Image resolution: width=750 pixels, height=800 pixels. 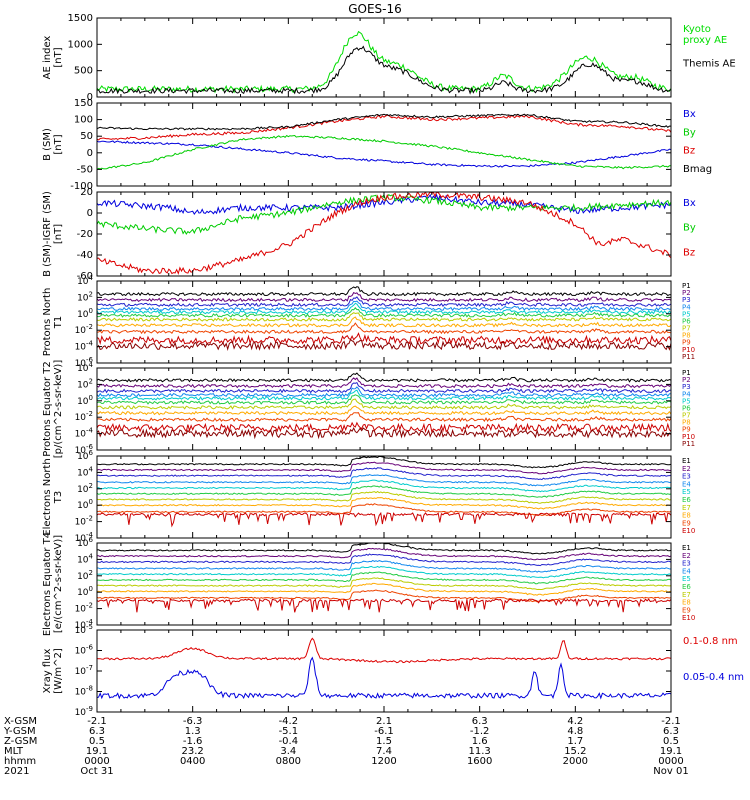 I want to click on y-axis-label: B (SM) [nT], so click(x=53, y=144).